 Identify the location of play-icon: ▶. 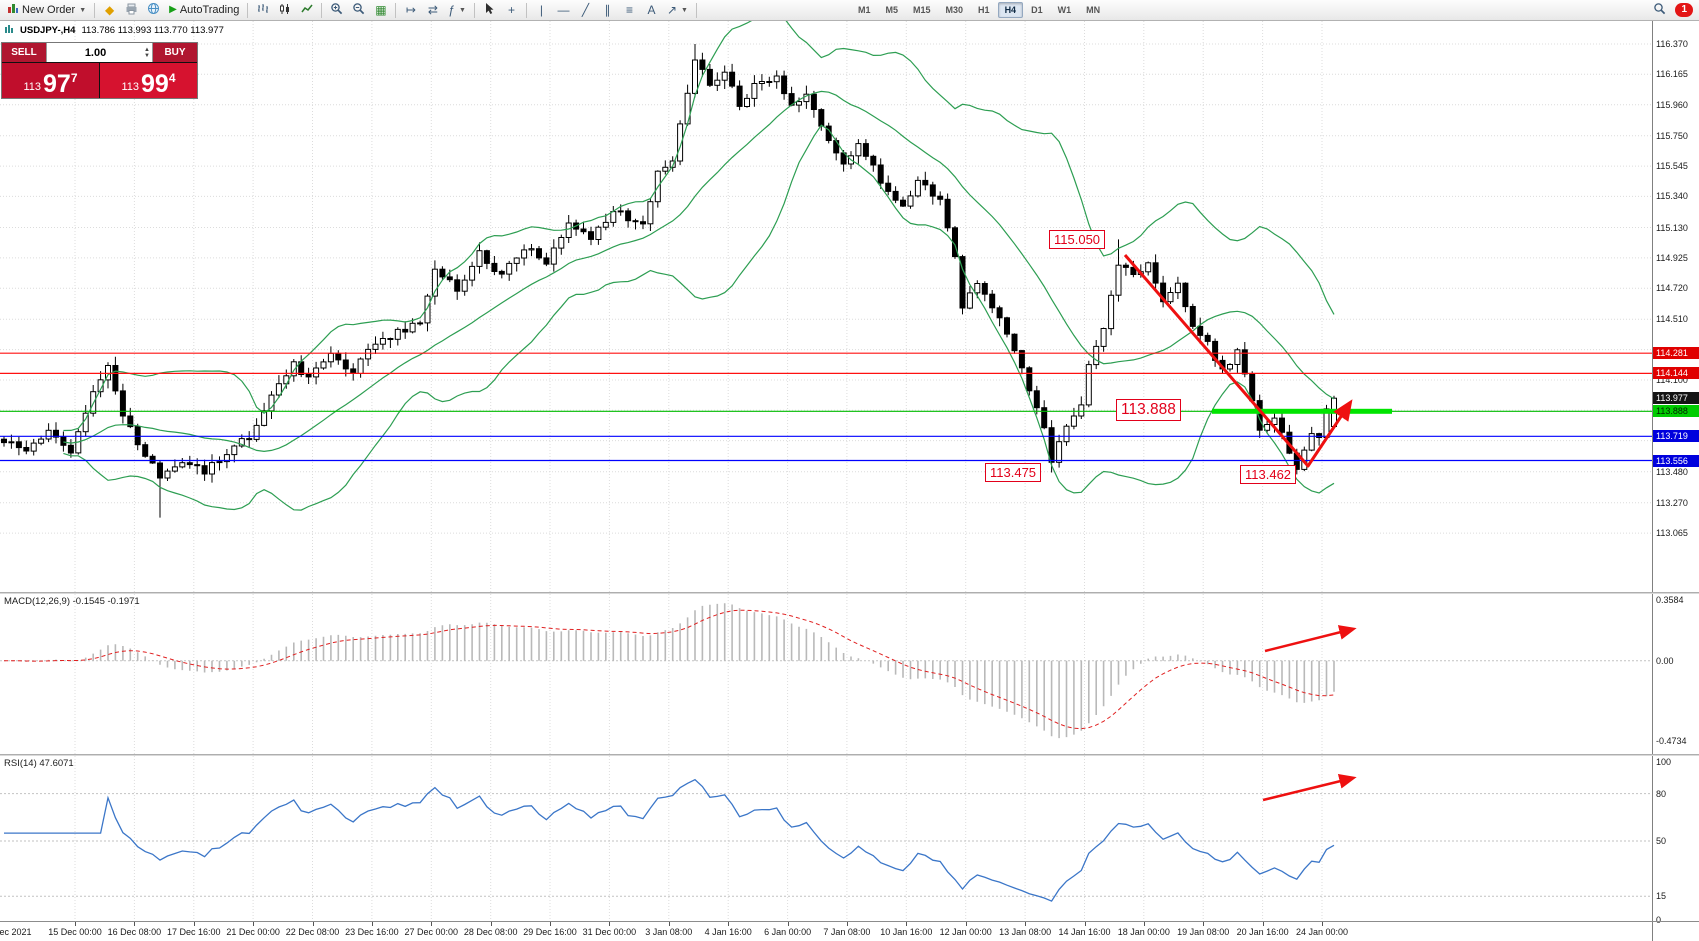
(173, 9).